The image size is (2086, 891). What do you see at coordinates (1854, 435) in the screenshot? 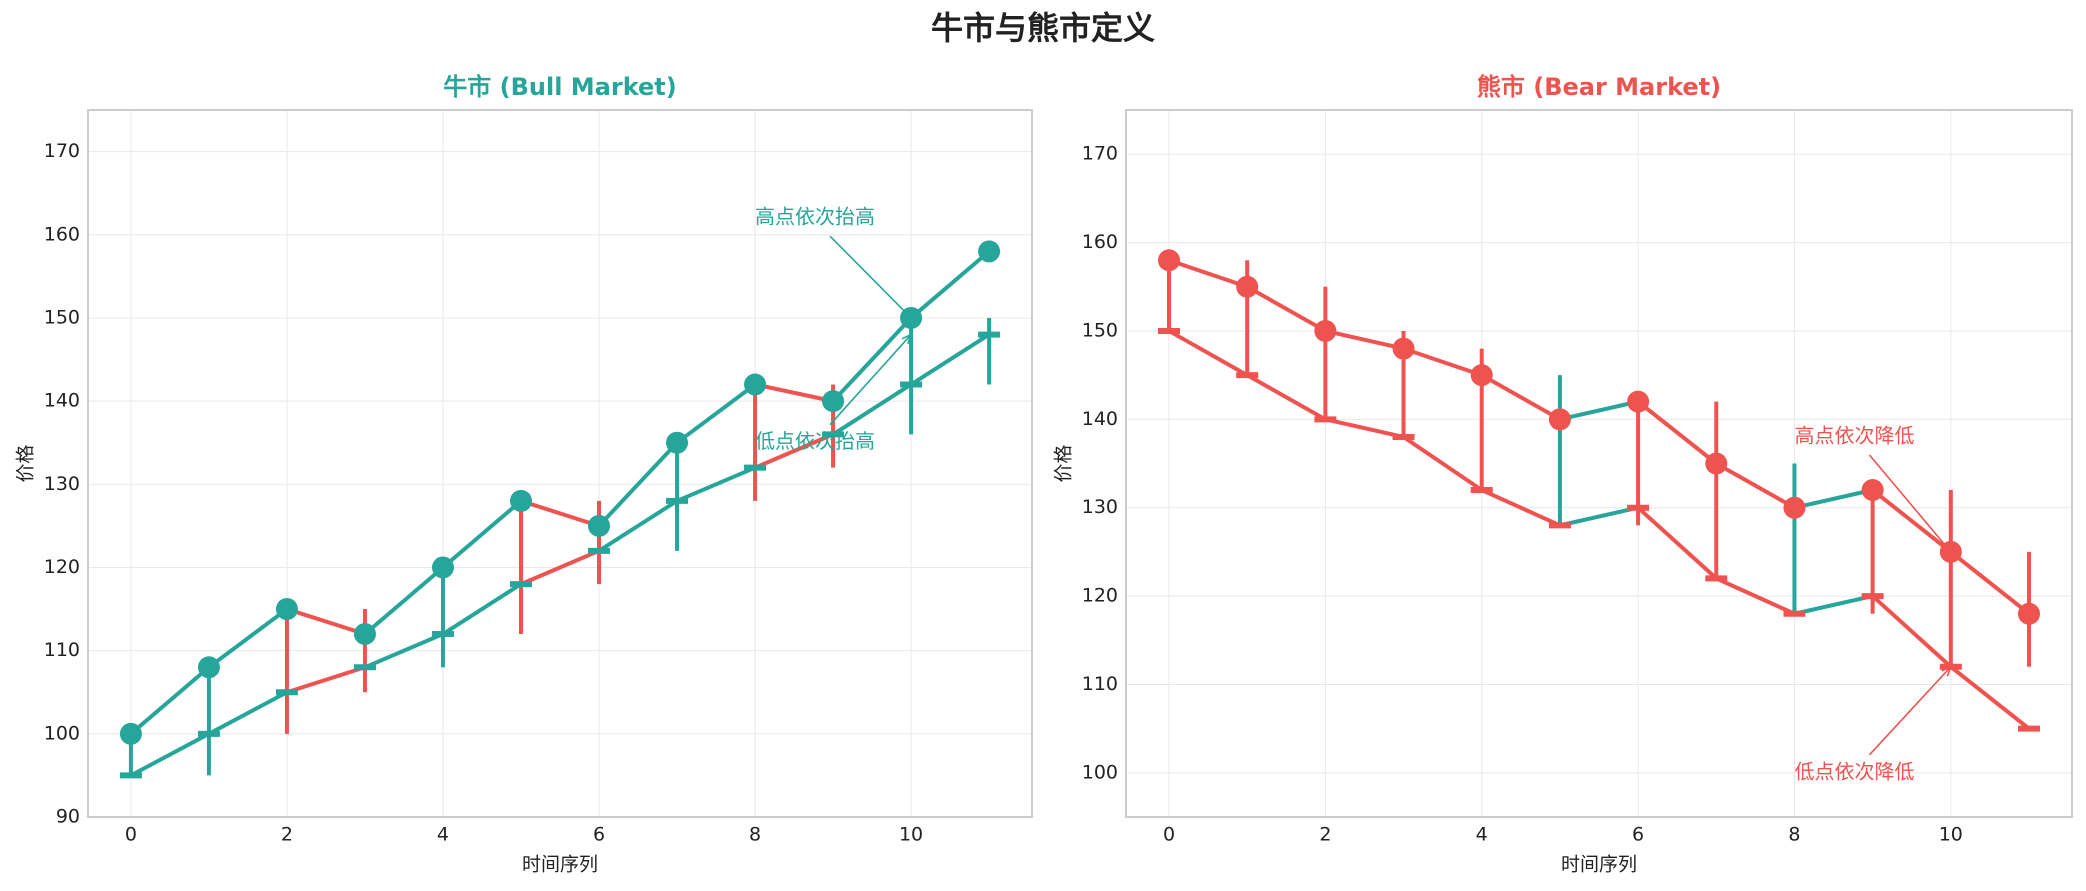
I see `annotation: 高点依次降低` at bounding box center [1854, 435].